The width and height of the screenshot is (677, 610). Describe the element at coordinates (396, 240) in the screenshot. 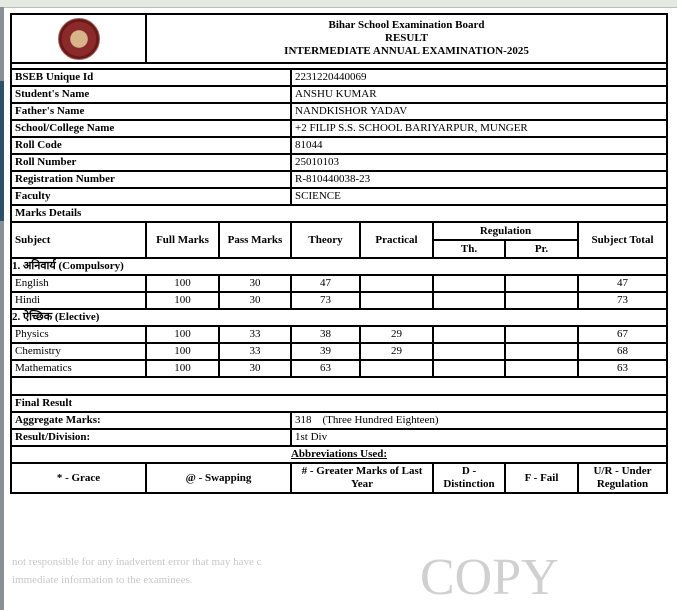

I see `col-practical: Practical` at that location.